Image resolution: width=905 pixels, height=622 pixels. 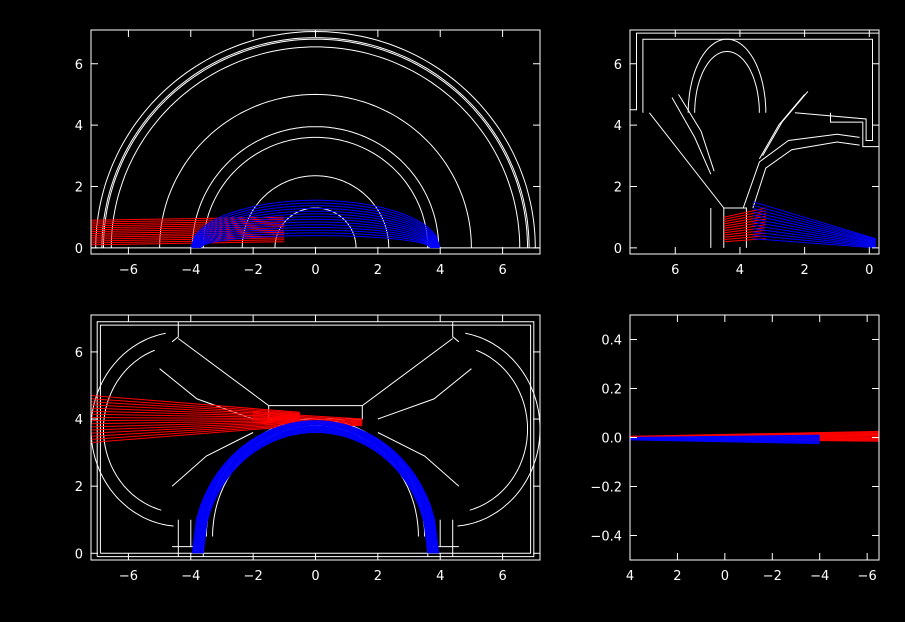 I want to click on plot-area, so click(x=754, y=140).